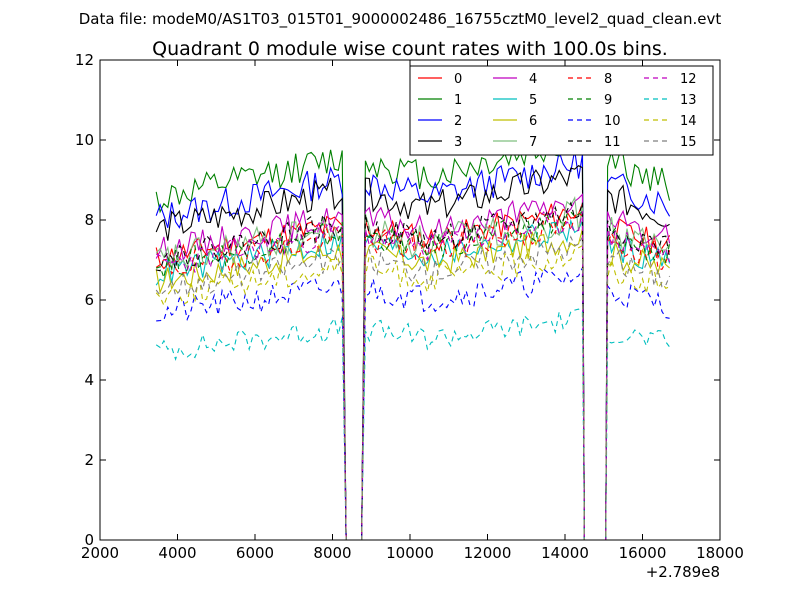 This screenshot has width=800, height=600. I want to click on legend-label-6: 6, so click(533, 121).